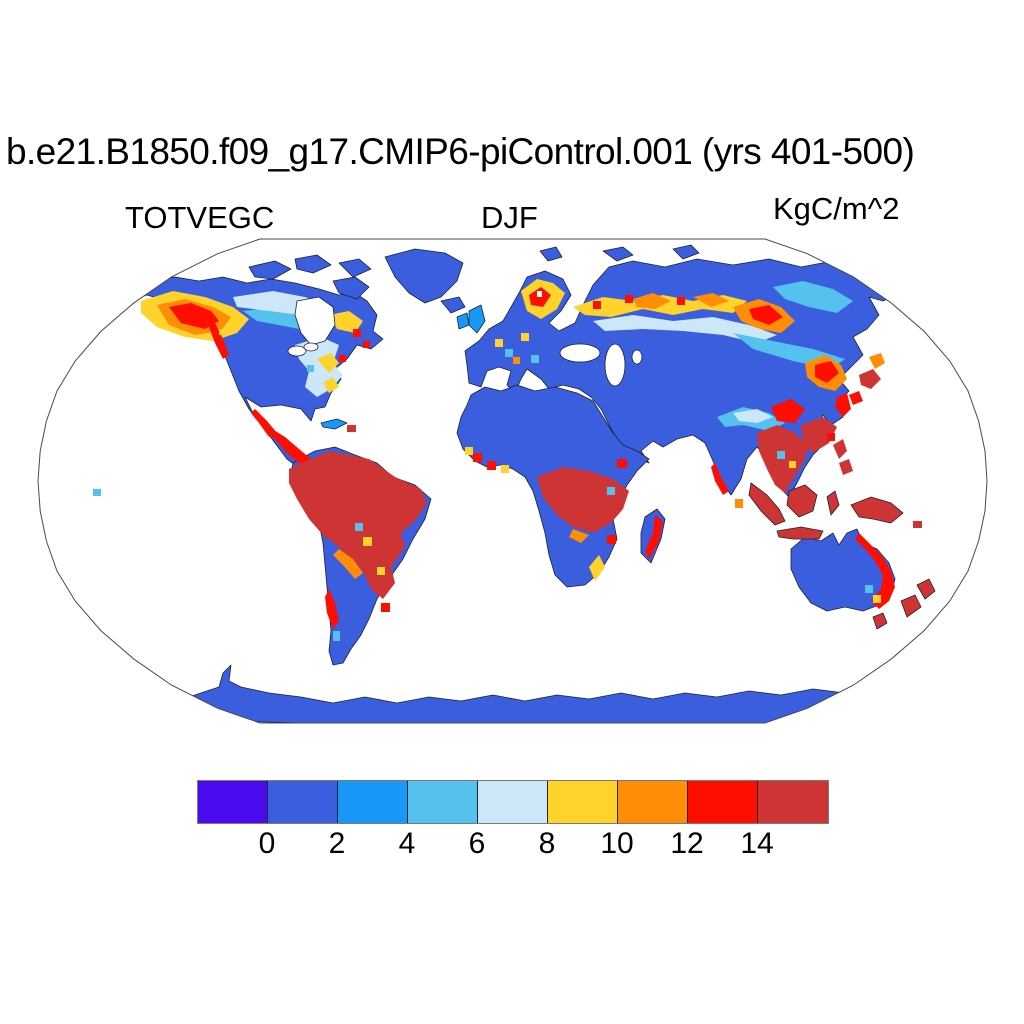 The width and height of the screenshot is (1024, 1024). Describe the element at coordinates (539, 294) in the screenshot. I see `region-scandinavia-lake-white` at that location.